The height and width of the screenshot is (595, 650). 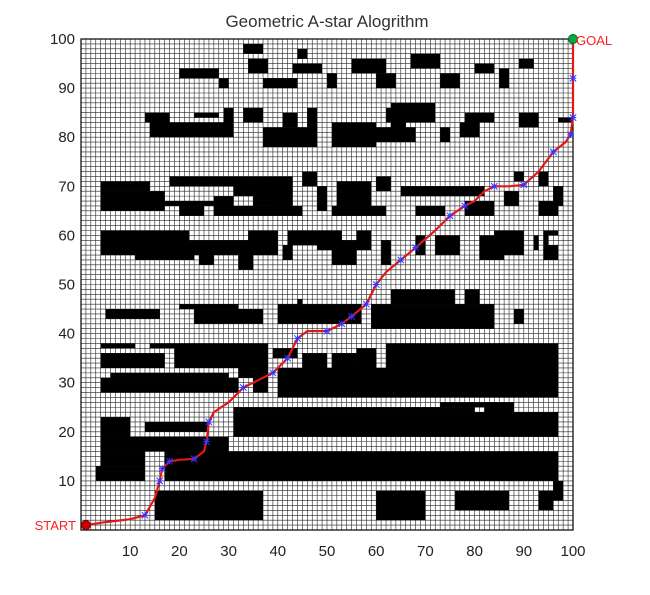 I want to click on x-tick-label: 60, so click(x=376, y=551).